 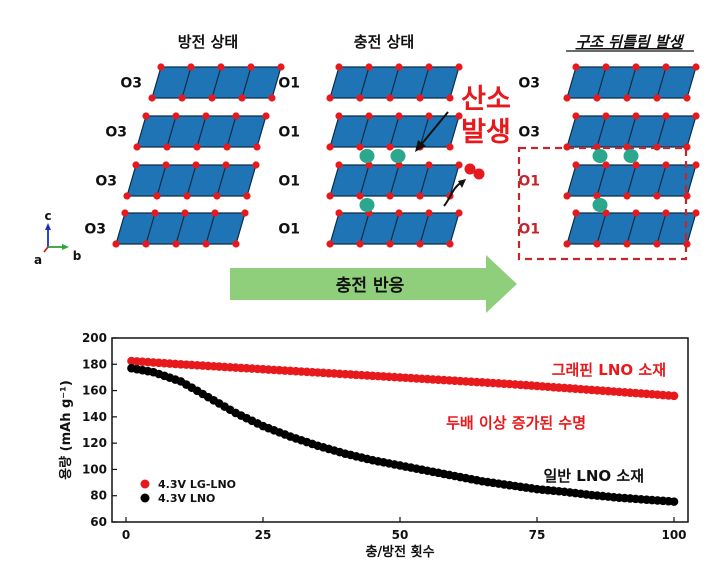 I want to click on annotation-lno: 일반 LNO 소재, so click(x=593, y=476).